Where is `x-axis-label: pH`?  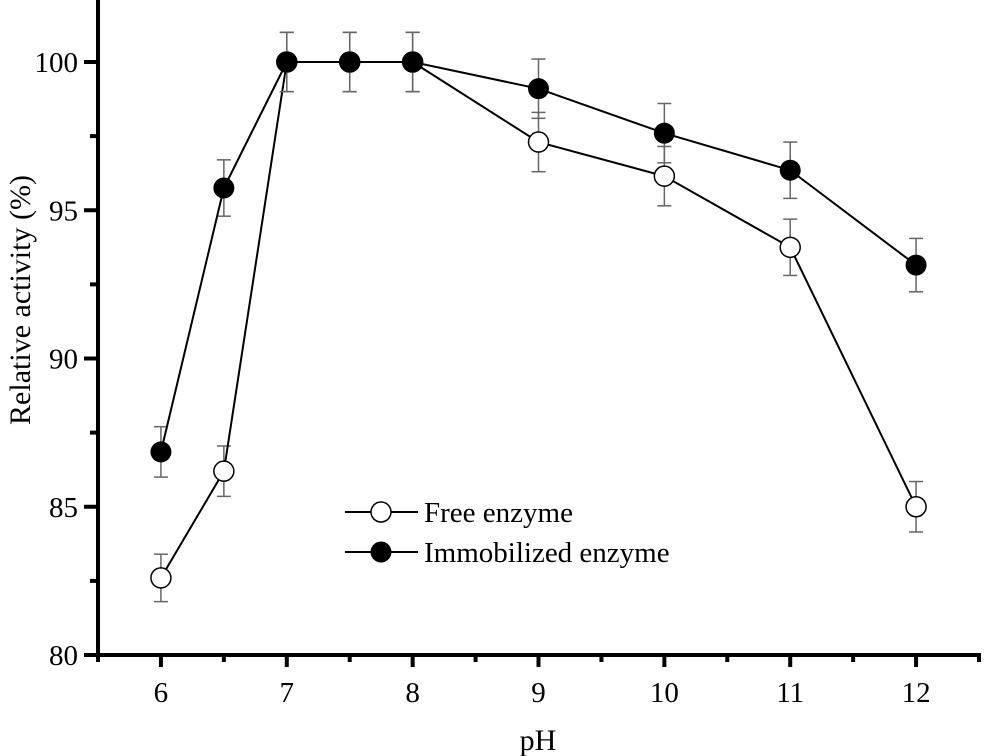 x-axis-label: pH is located at coordinates (538, 740).